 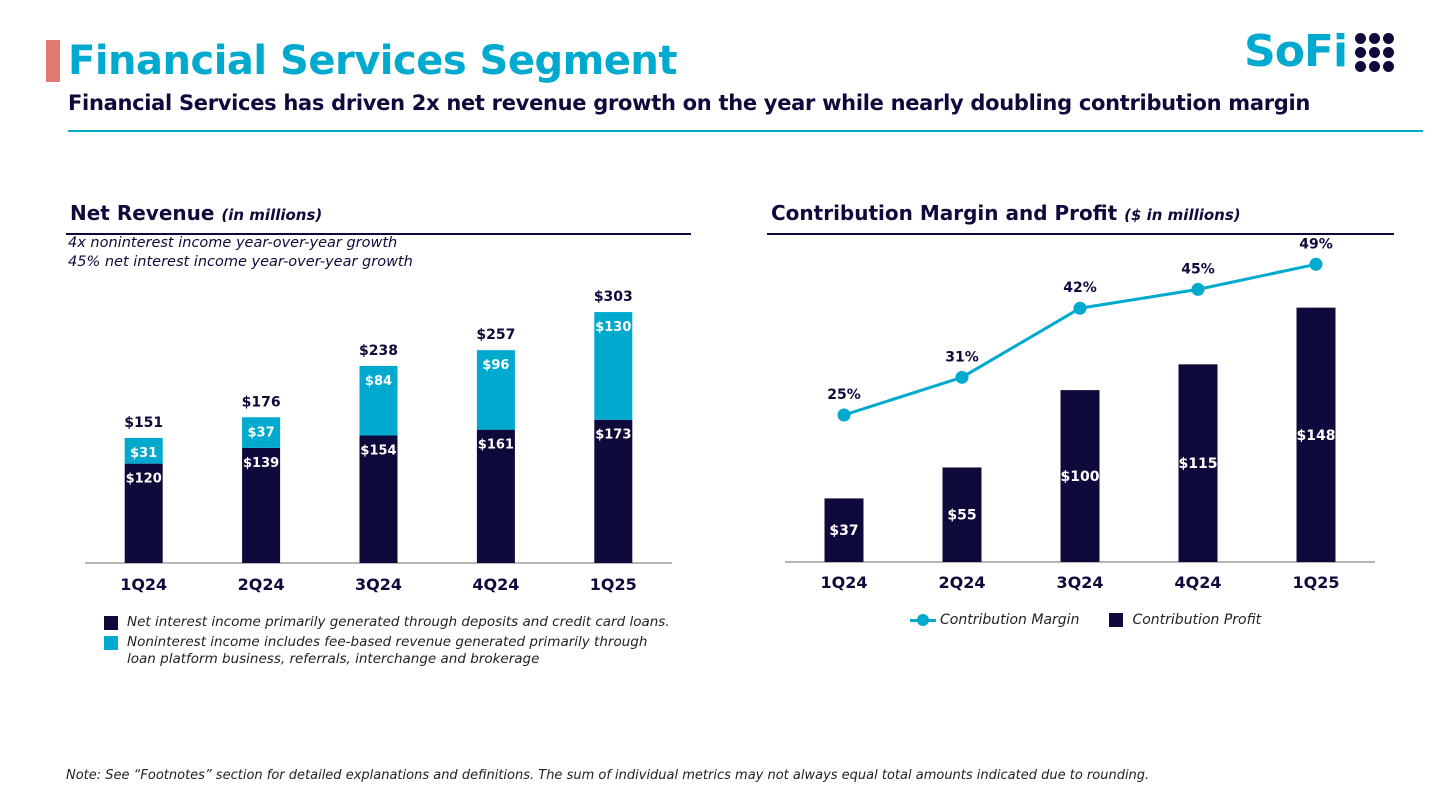 I want to click on data-label-net-interest: $161, so click(x=496, y=445).